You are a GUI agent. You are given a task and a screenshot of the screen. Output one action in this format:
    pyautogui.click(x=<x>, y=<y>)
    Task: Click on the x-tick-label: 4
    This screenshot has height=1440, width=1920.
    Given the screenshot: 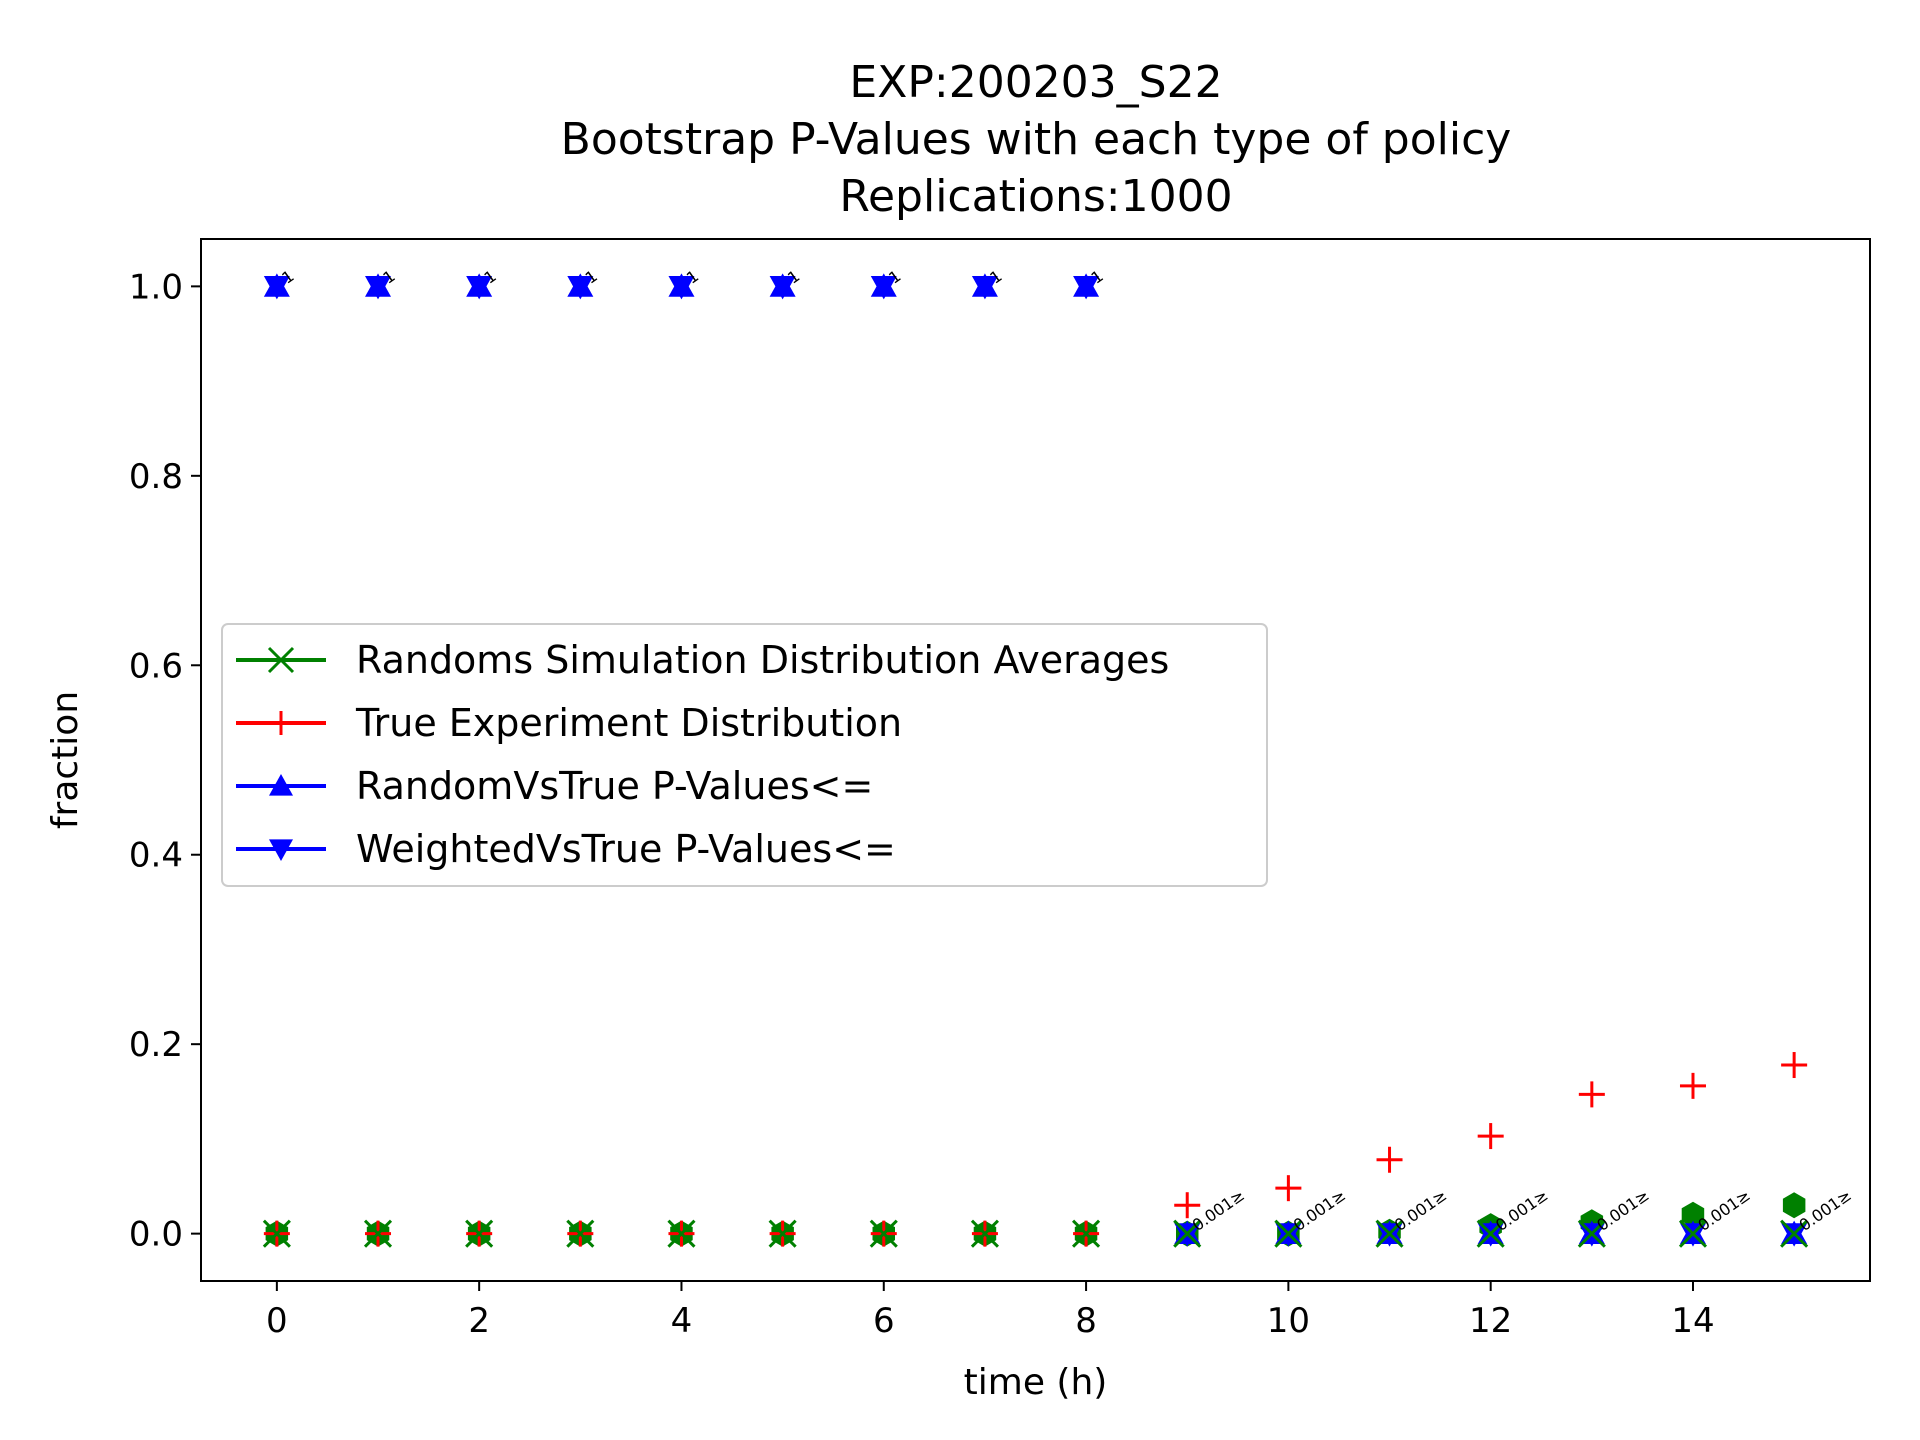 What is the action you would take?
    pyautogui.click(x=682, y=1321)
    